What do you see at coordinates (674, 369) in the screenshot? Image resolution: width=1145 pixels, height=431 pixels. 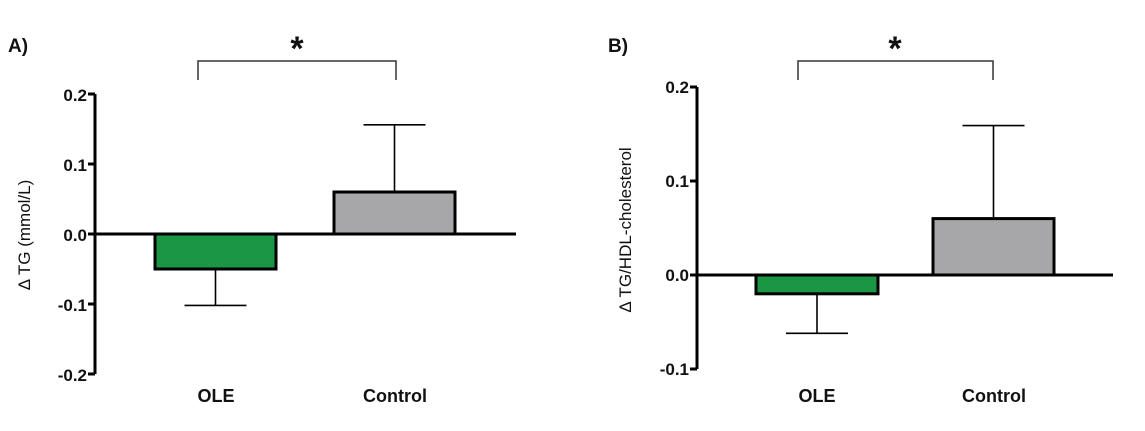 I see `panel-b-ytick: -0.1` at bounding box center [674, 369].